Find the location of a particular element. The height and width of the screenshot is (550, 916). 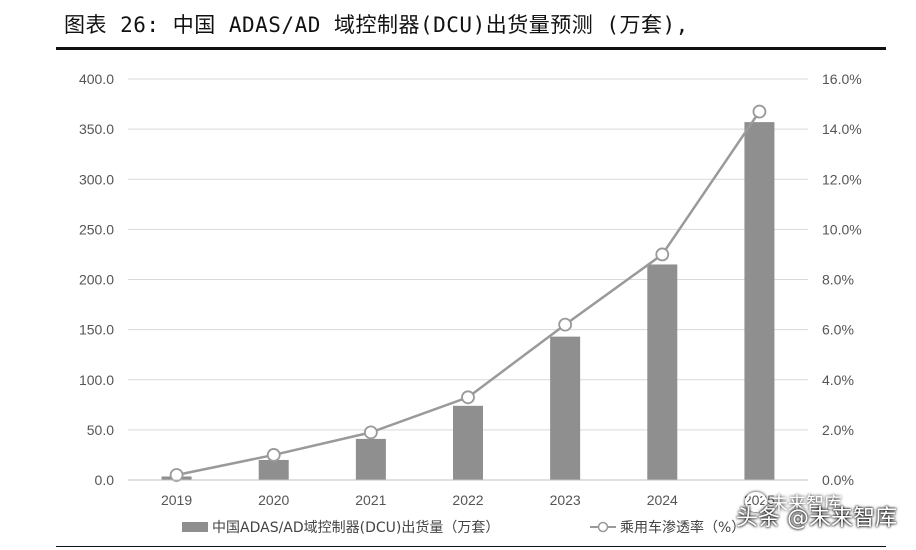

y-left-tick-label: 250.0 is located at coordinates (96, 229).